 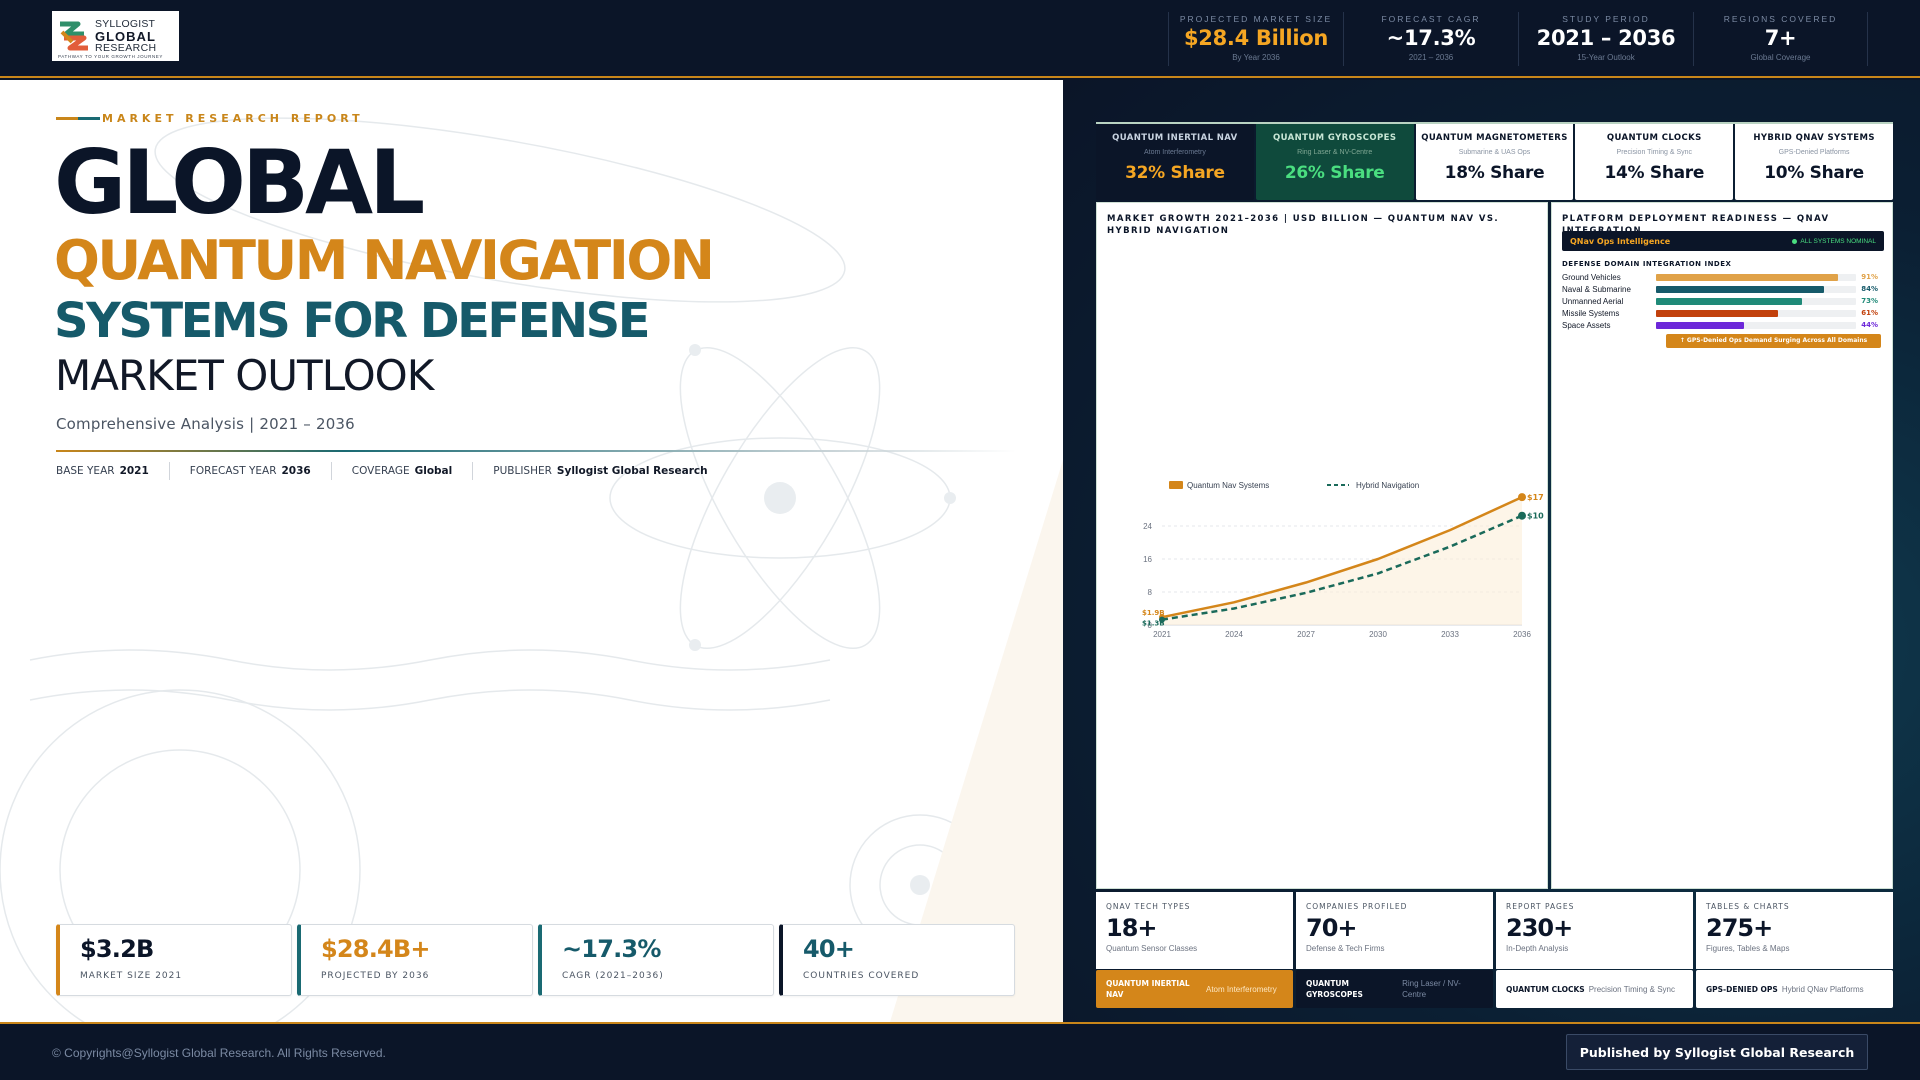 I want to click on kpi-value: 40+, so click(x=829, y=949).